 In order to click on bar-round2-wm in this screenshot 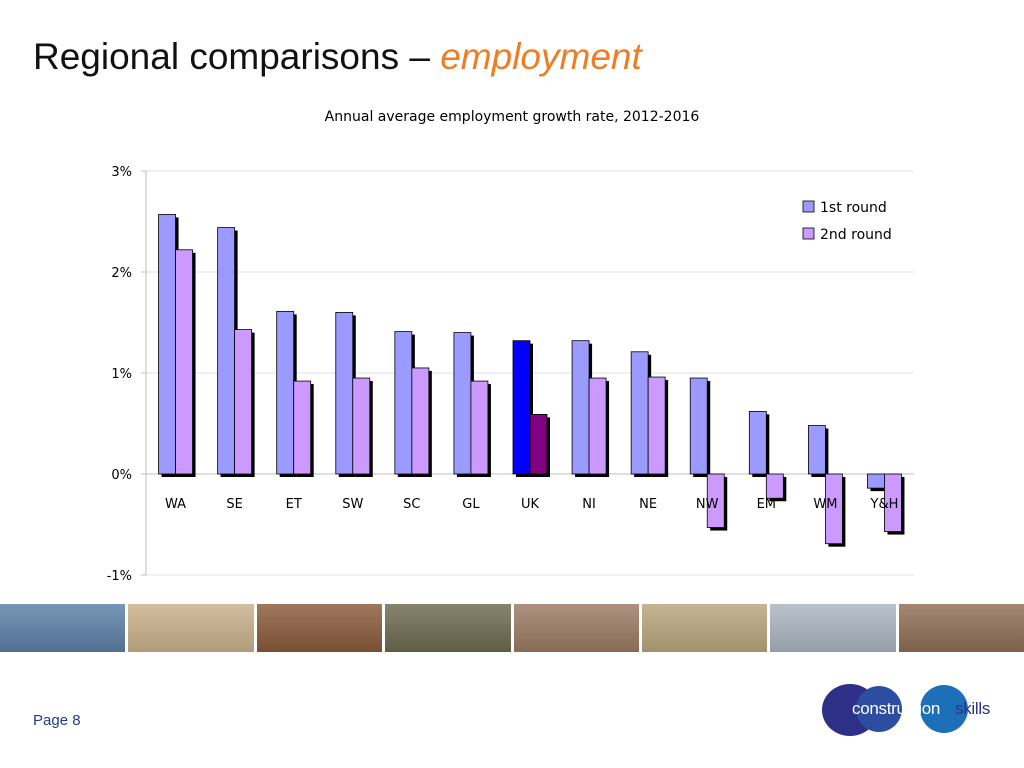, I will do `click(833, 509)`.